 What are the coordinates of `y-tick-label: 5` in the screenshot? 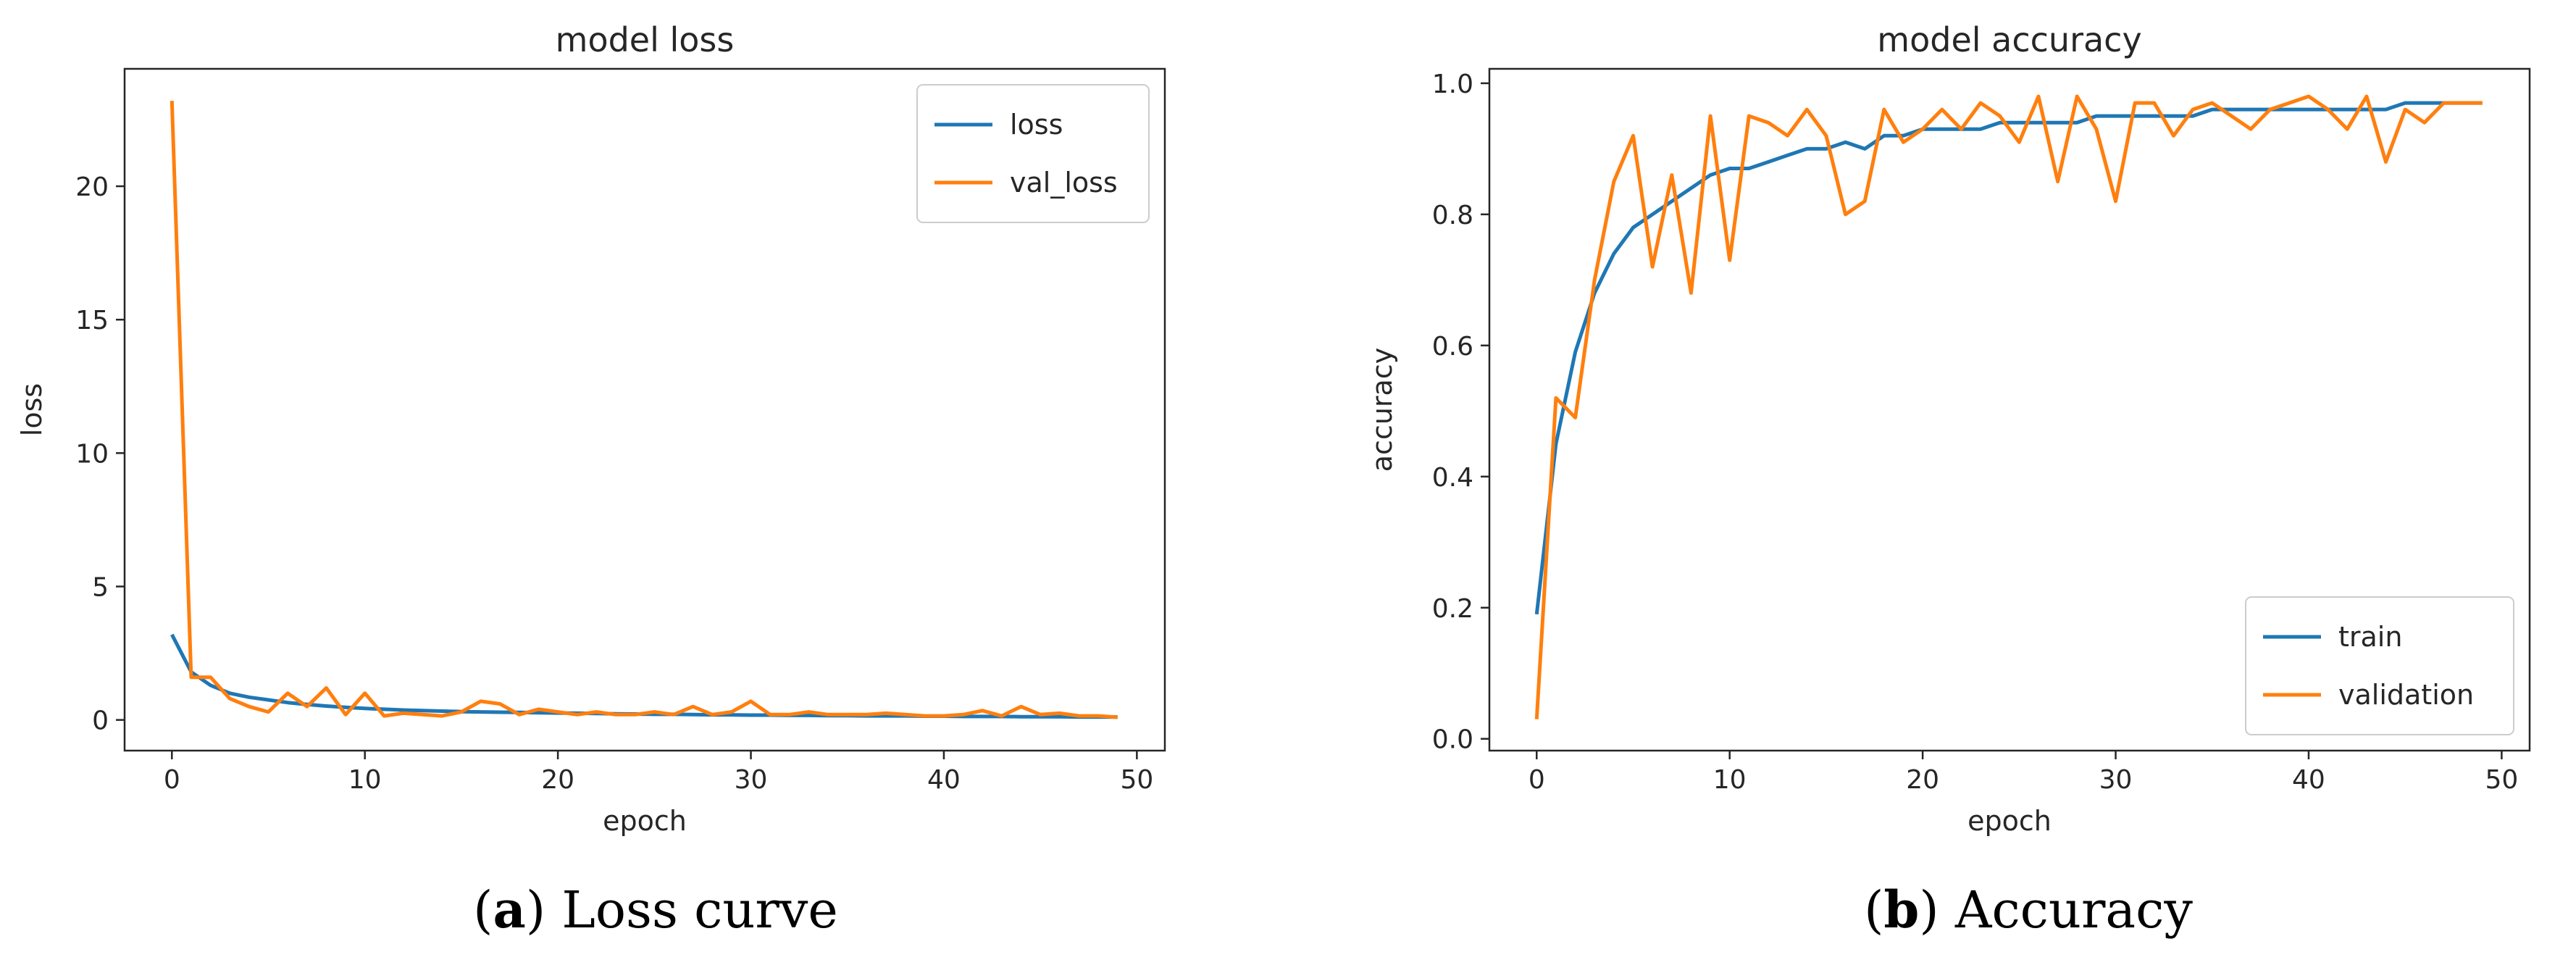 It's located at (100, 587).